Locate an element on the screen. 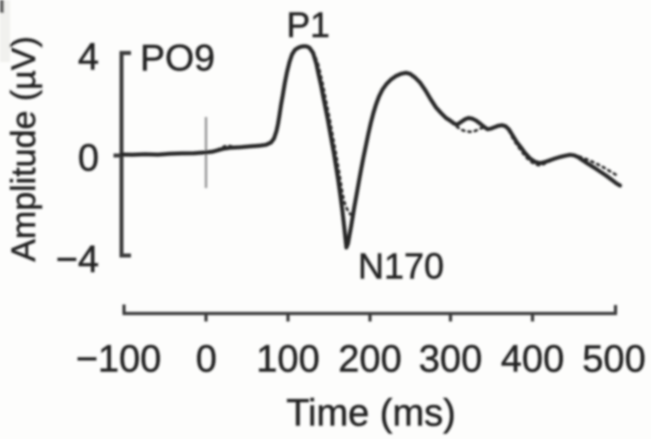 The height and width of the screenshot is (439, 651). svg-text: 200 is located at coordinates (369, 360).